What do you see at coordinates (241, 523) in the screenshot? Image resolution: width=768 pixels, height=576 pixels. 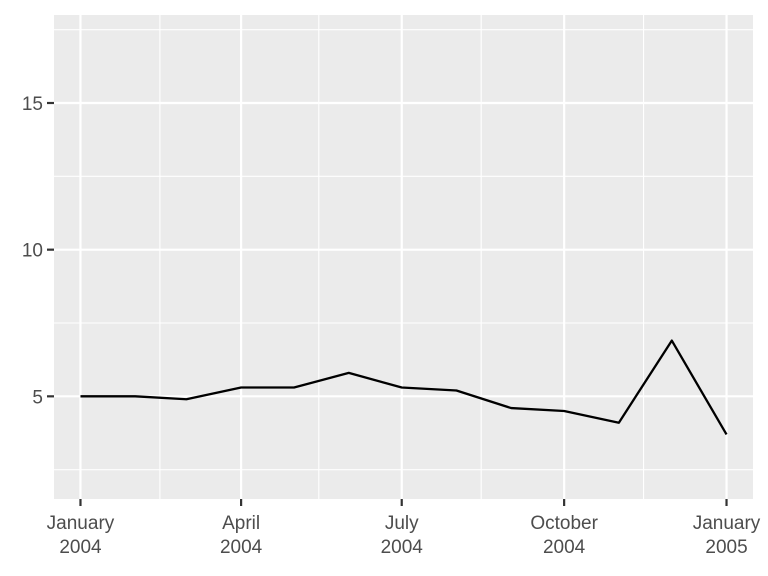 I see `x-tick-label-line1: April` at bounding box center [241, 523].